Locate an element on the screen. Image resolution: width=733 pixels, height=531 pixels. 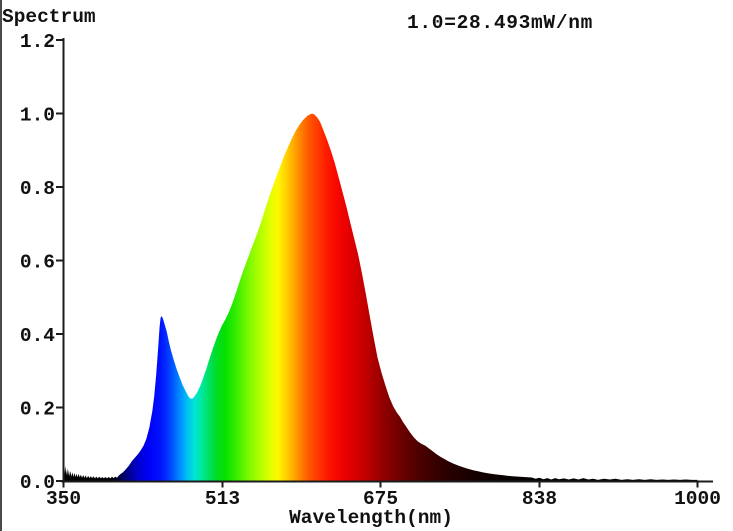
window-left-border is located at coordinates (1, 265).